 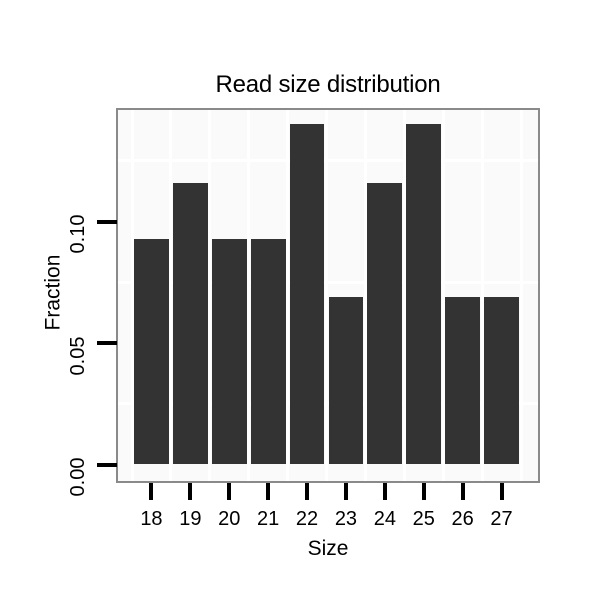 What do you see at coordinates (328, 84) in the screenshot?
I see `chart-title: Read size distribution` at bounding box center [328, 84].